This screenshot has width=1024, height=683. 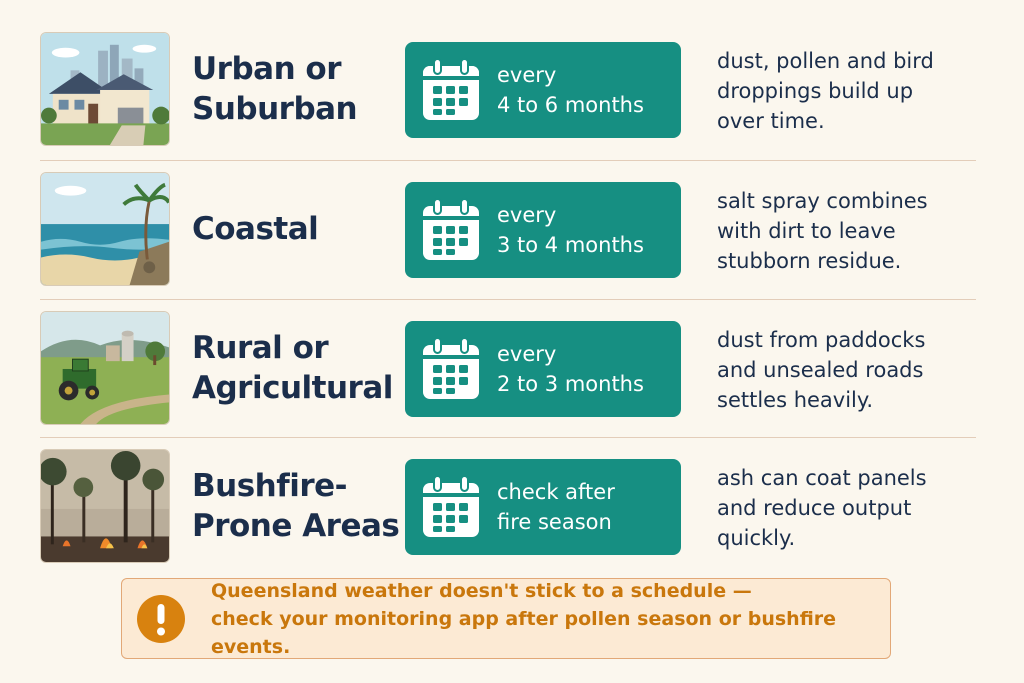 What do you see at coordinates (297, 368) in the screenshot?
I see `environment-name: Rural or Agricultural` at bounding box center [297, 368].